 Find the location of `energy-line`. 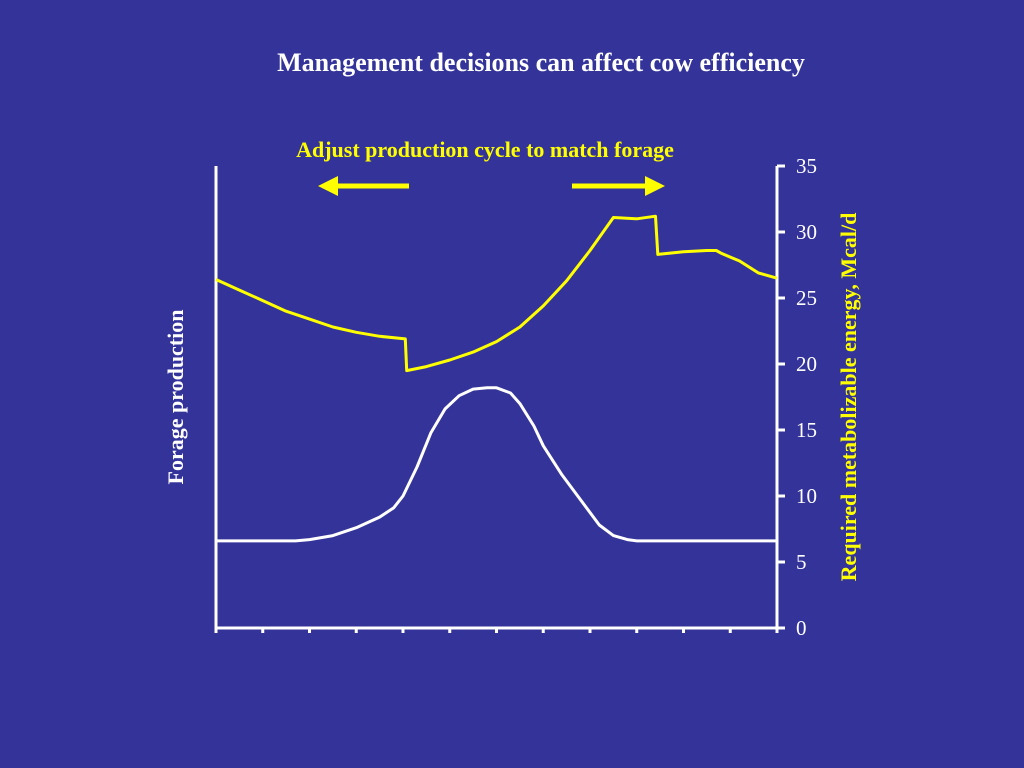

energy-line is located at coordinates (496, 293).